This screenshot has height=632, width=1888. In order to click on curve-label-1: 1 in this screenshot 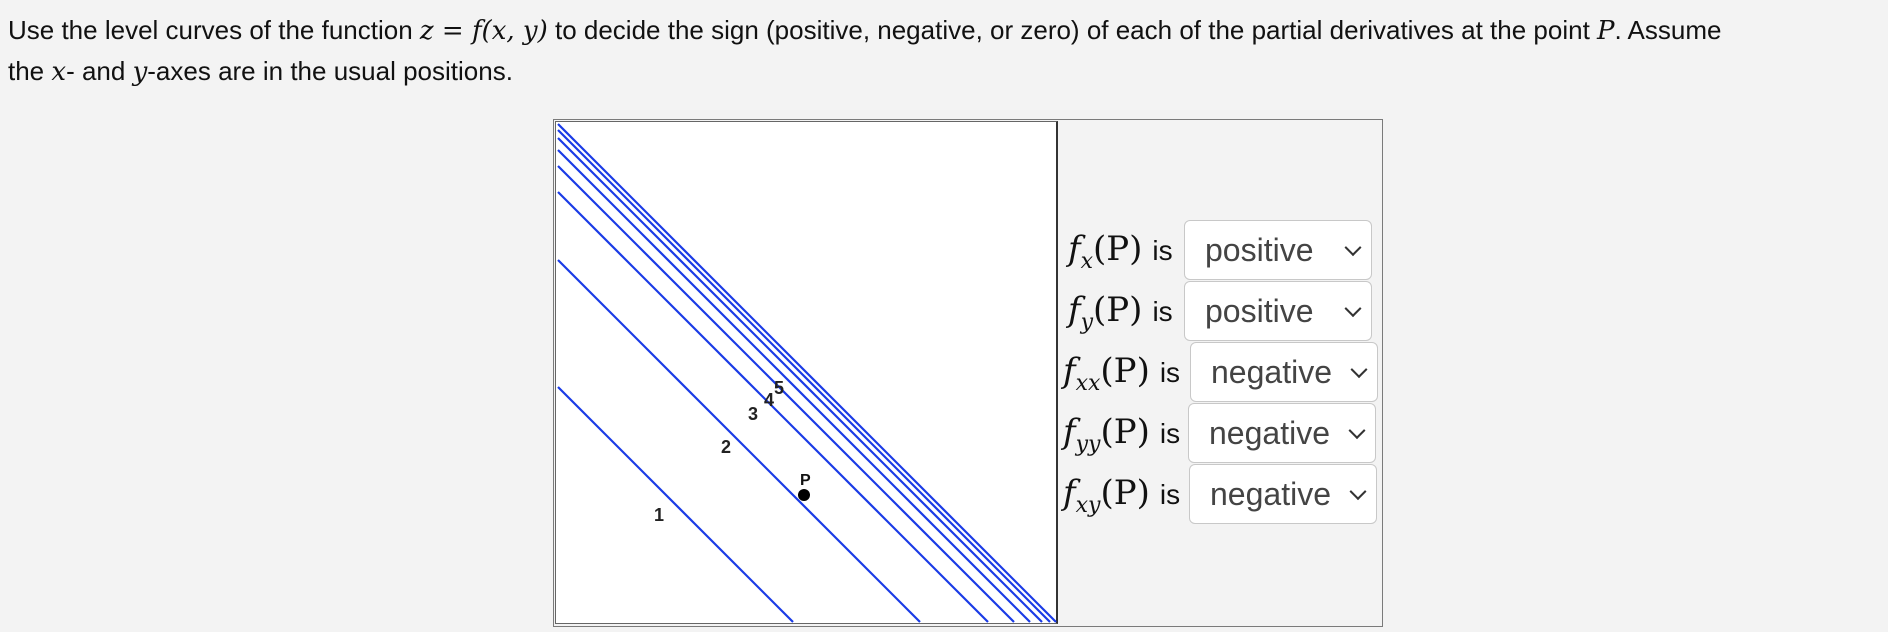, I will do `click(659, 515)`.